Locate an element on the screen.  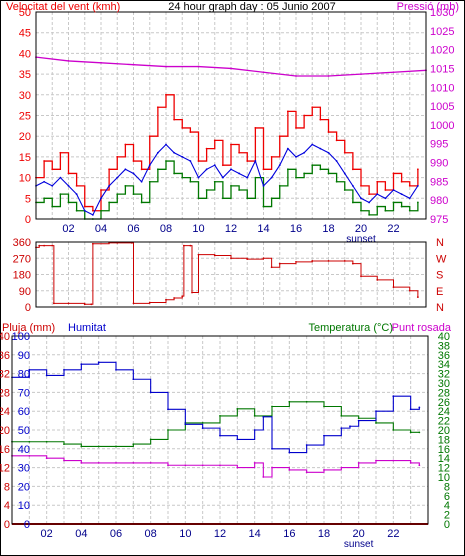
tick-pressure: 975 is located at coordinates (439, 220).